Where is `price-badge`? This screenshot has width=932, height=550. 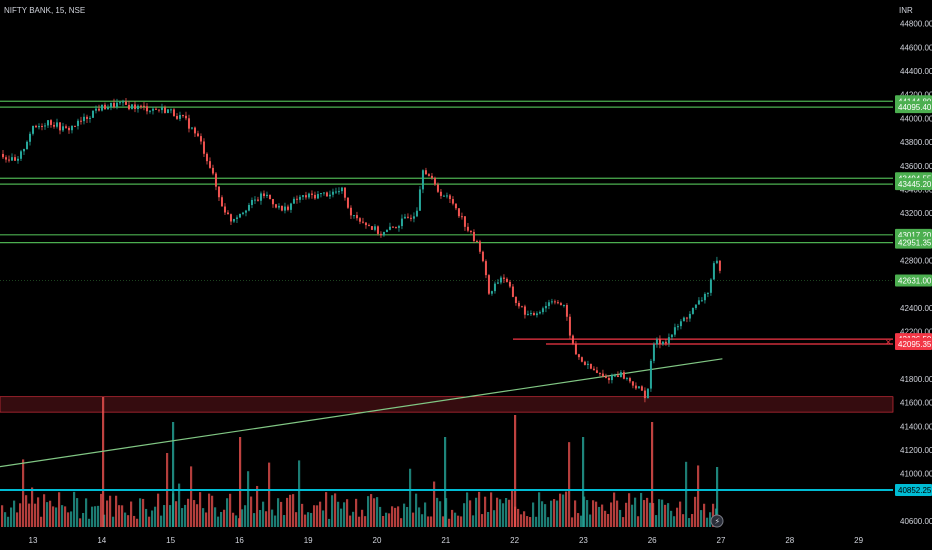
price-badge is located at coordinates (913, 107).